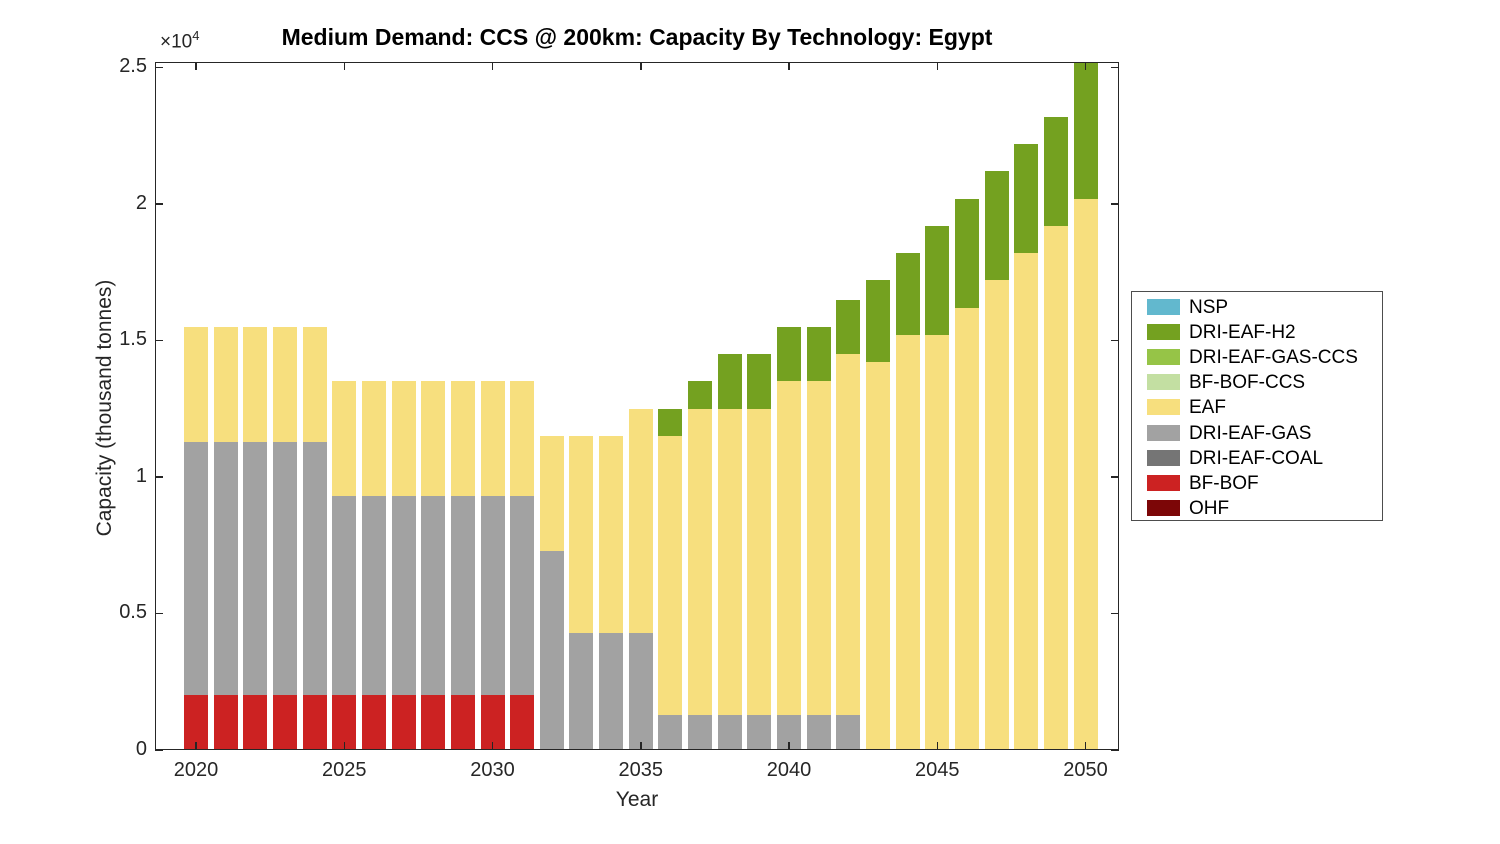 This screenshot has height=844, width=1500. I want to click on legend-swatch-BF-BOF-CCS, so click(1163, 382).